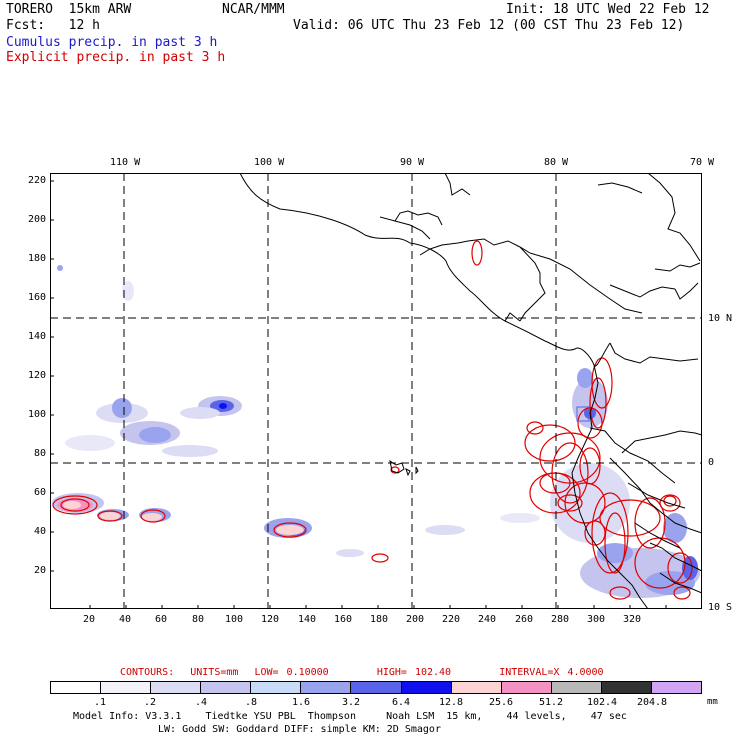 The width and height of the screenshot is (740, 740). What do you see at coordinates (37, 180) in the screenshot?
I see `y-tick: 220` at bounding box center [37, 180].